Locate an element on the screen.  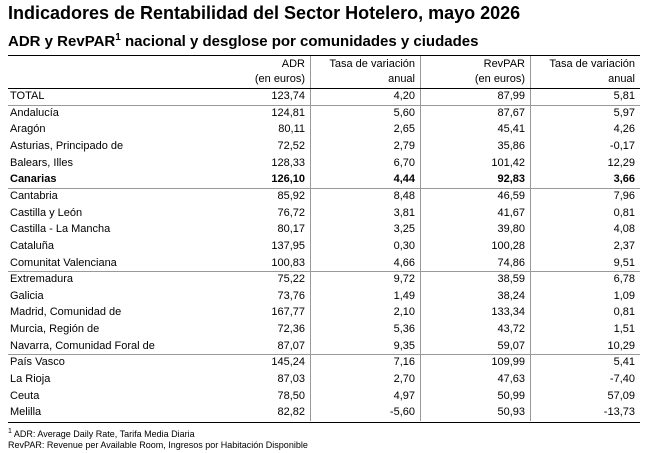
row-label: Galicia is located at coordinates (27, 295).